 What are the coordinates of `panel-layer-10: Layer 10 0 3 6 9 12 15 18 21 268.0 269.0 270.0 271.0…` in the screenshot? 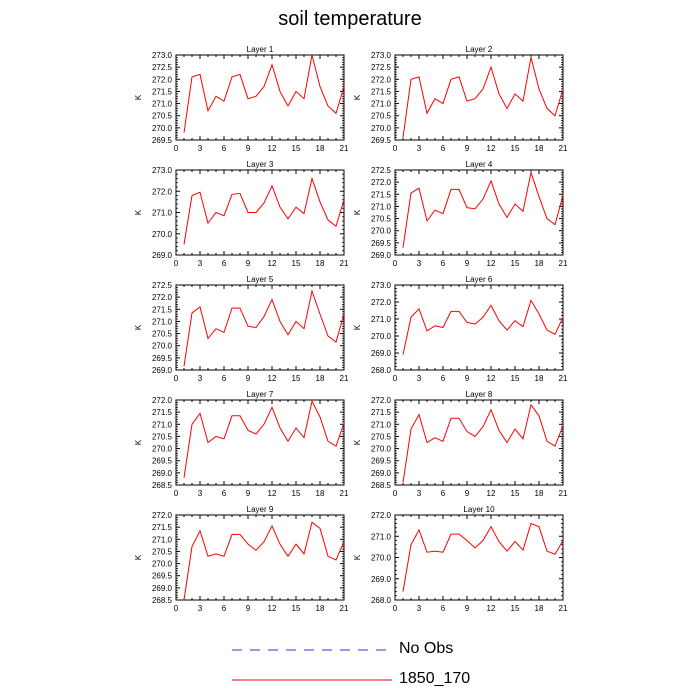 It's located at (460, 559).